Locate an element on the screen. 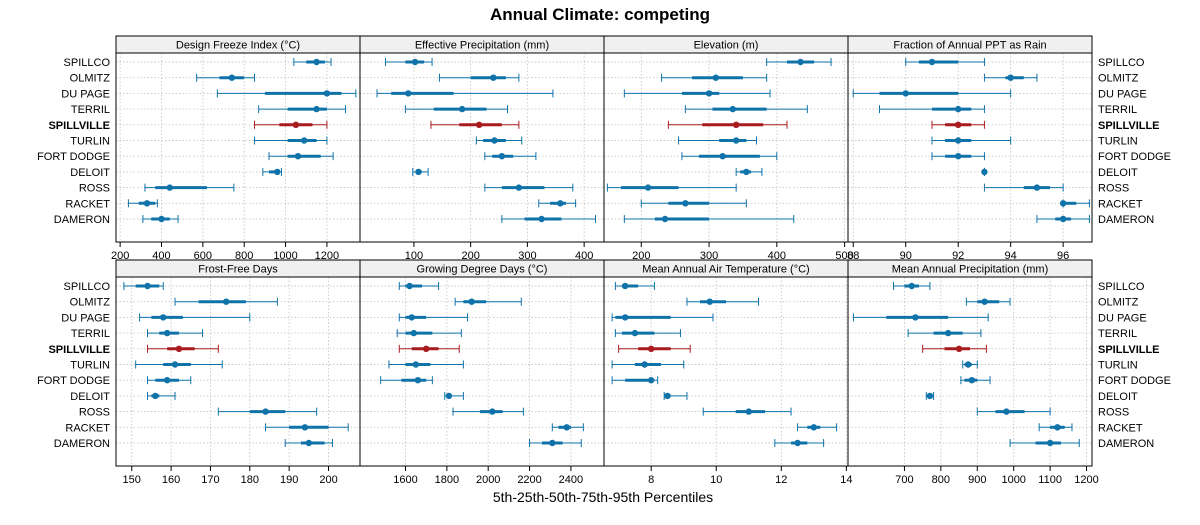  x-tick-label: 1200 is located at coordinates (1086, 480).